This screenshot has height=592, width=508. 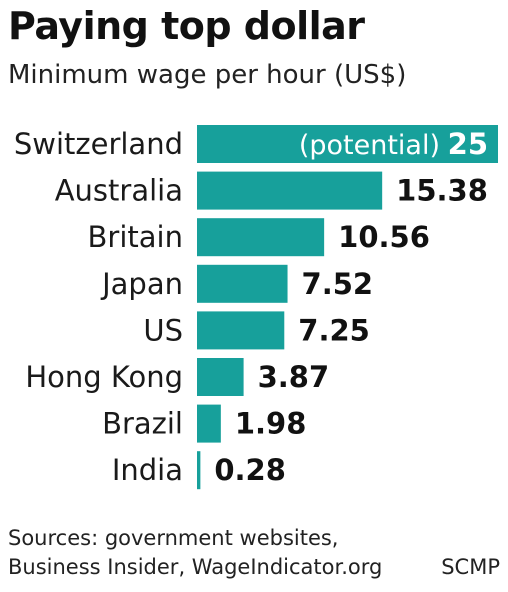 I want to click on value-label-britain: 10.56, so click(x=384, y=237).